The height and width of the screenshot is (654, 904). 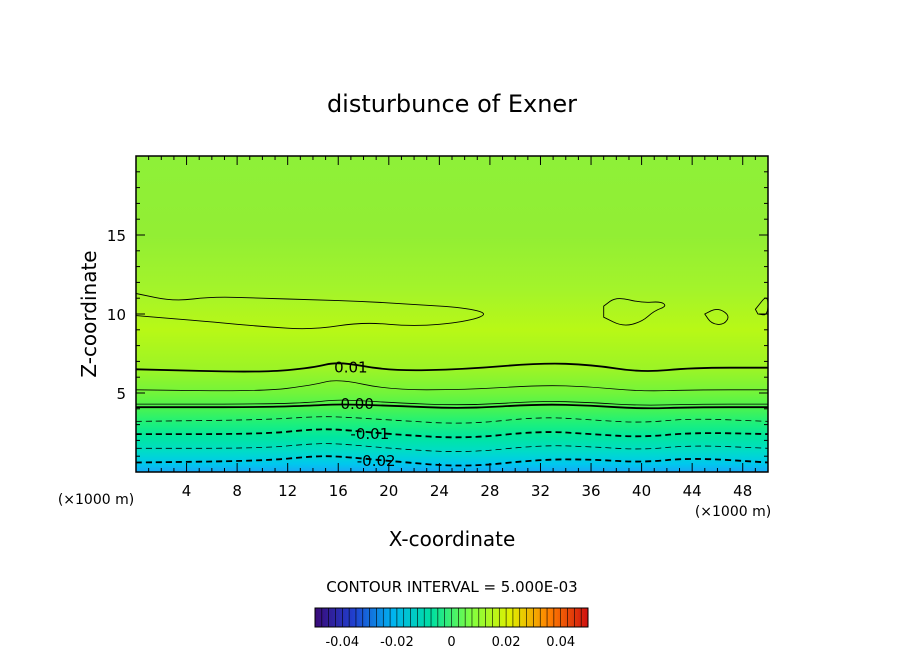 What do you see at coordinates (692, 491) in the screenshot?
I see `x-tick-label: 44` at bounding box center [692, 491].